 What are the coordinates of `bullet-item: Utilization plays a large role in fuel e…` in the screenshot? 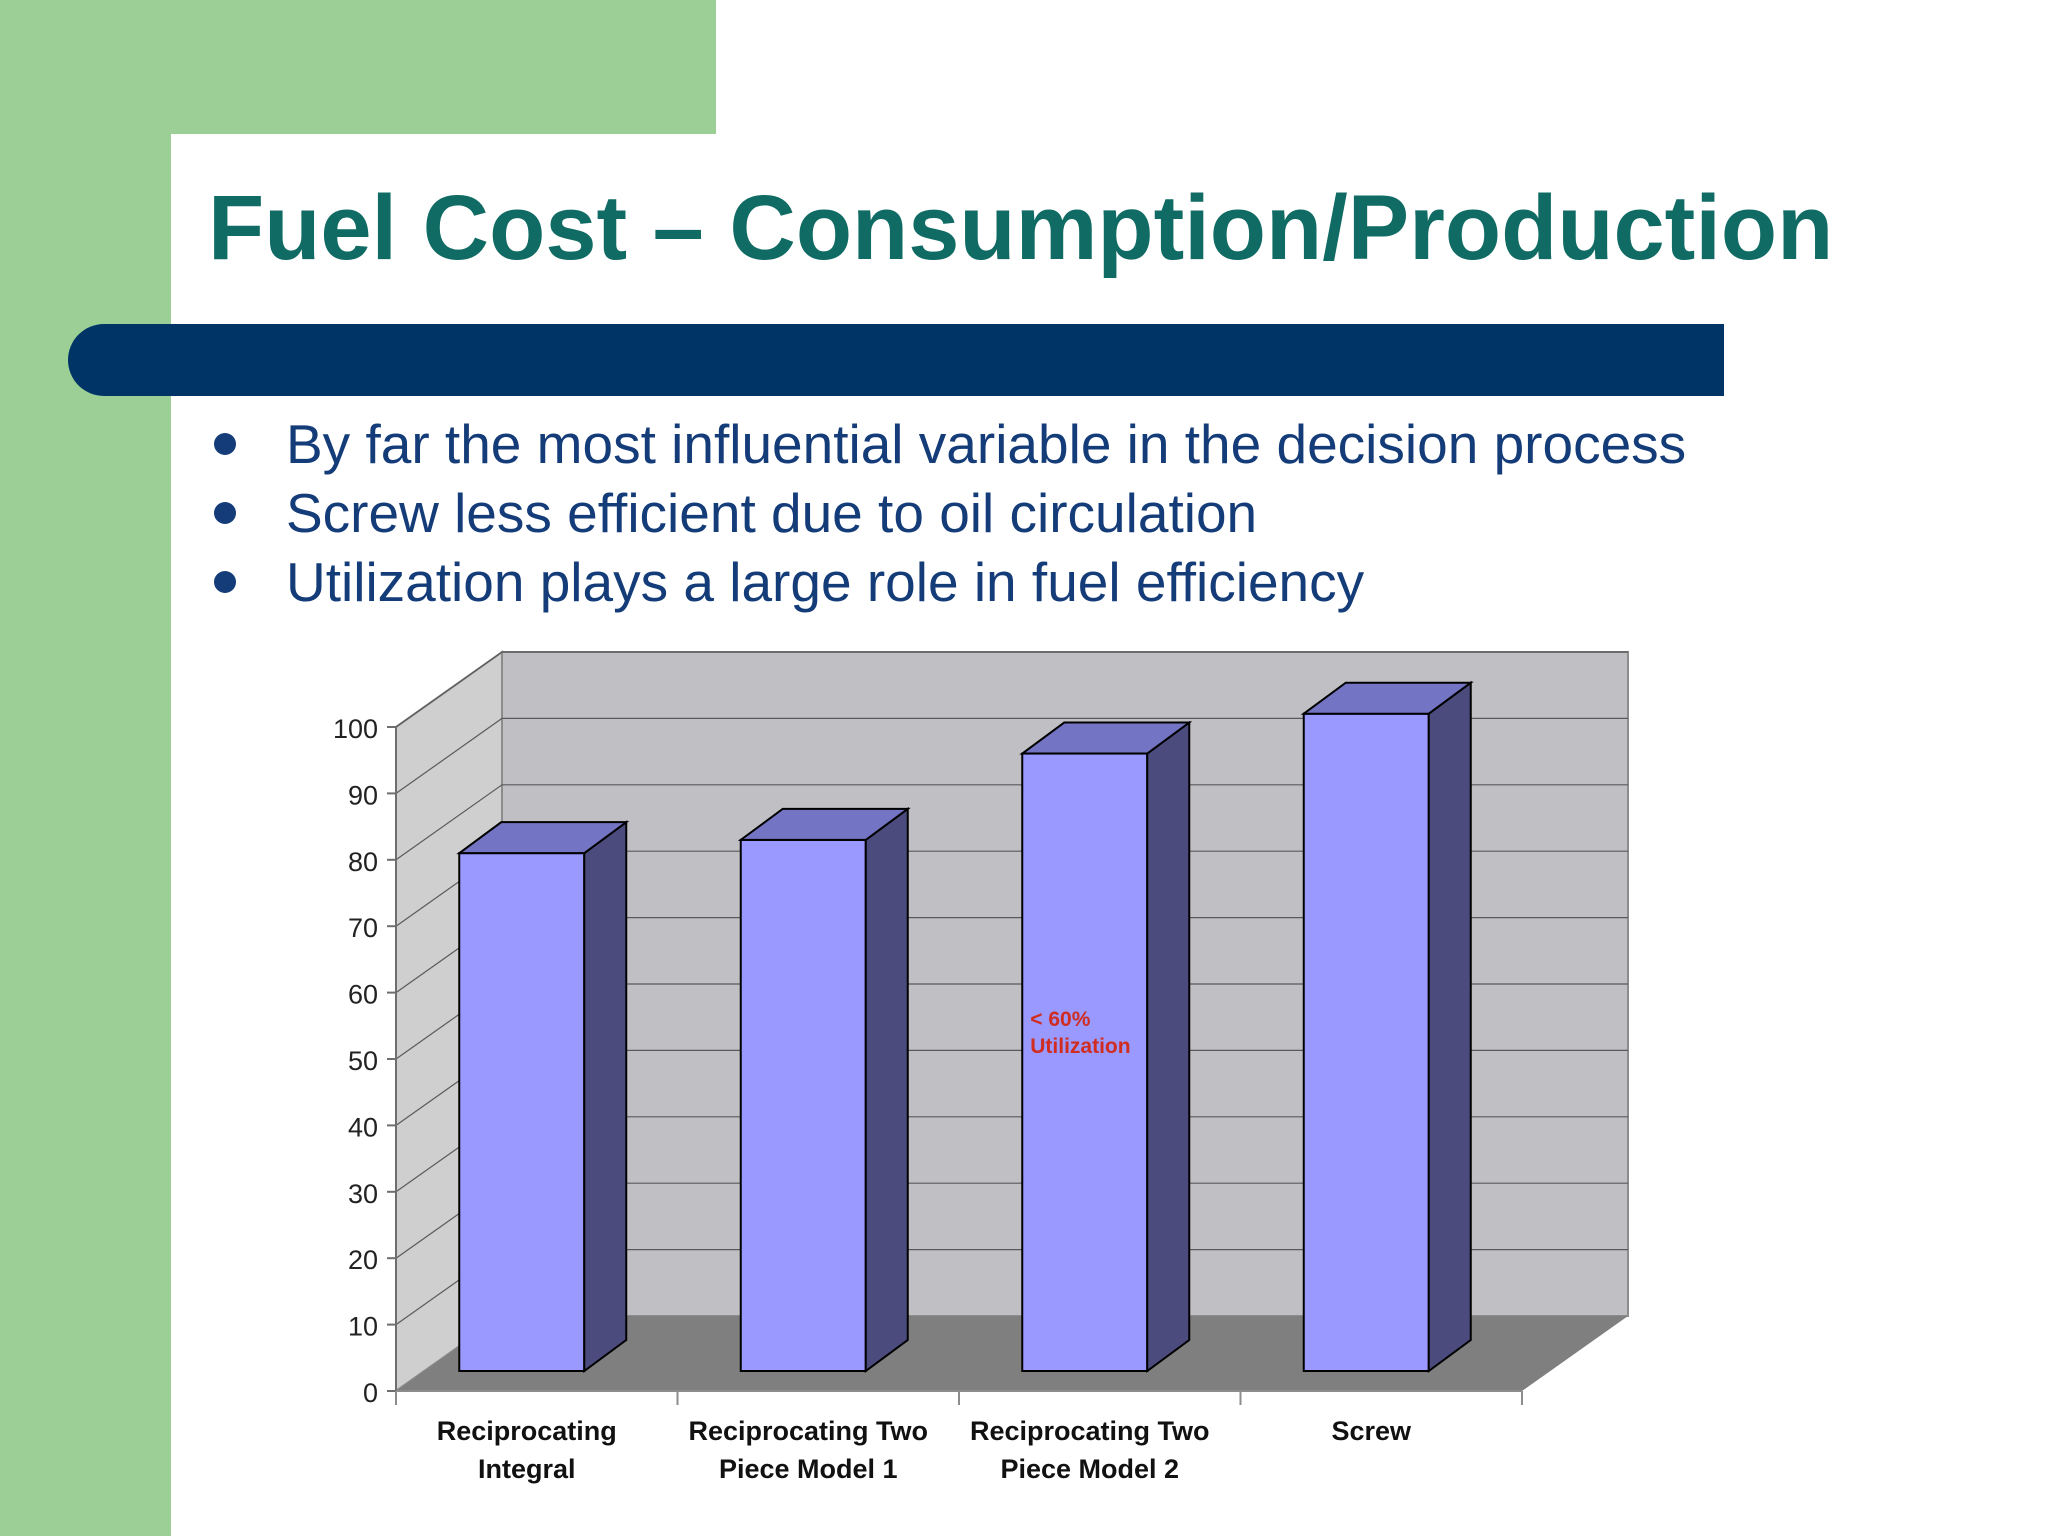 It's located at (948, 582).